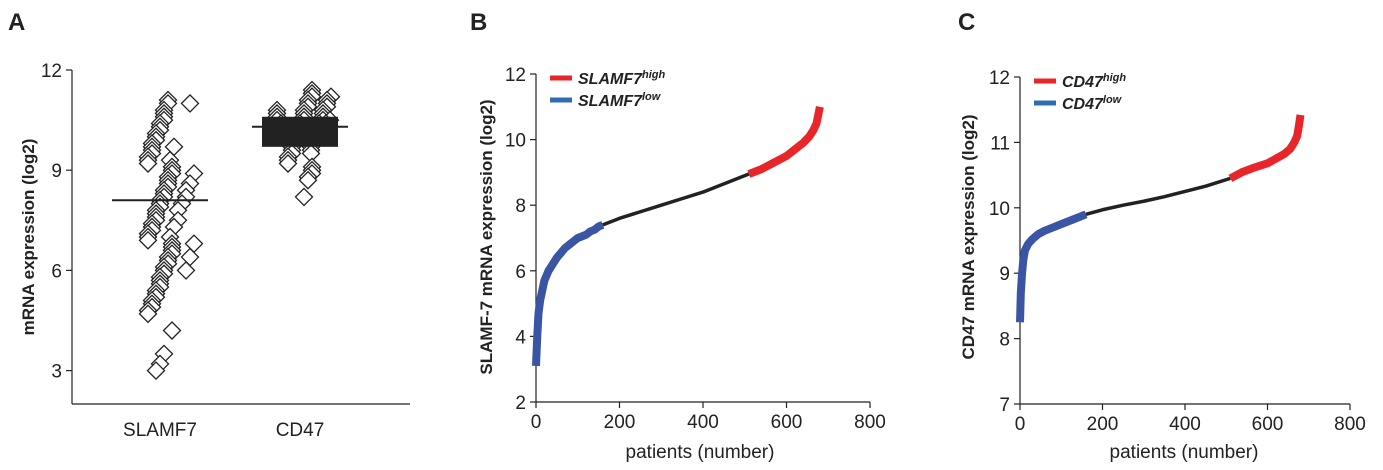  Describe the element at coordinates (520, 403) in the screenshot. I see `panel-b-y-tick-label: 2` at that location.